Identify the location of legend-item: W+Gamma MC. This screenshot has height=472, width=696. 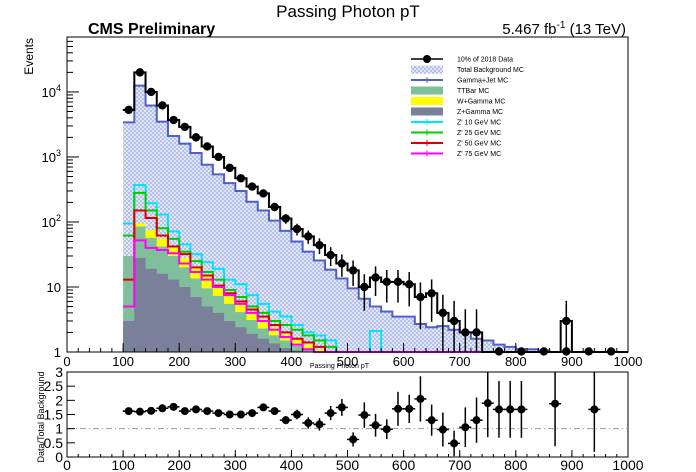
(458, 101).